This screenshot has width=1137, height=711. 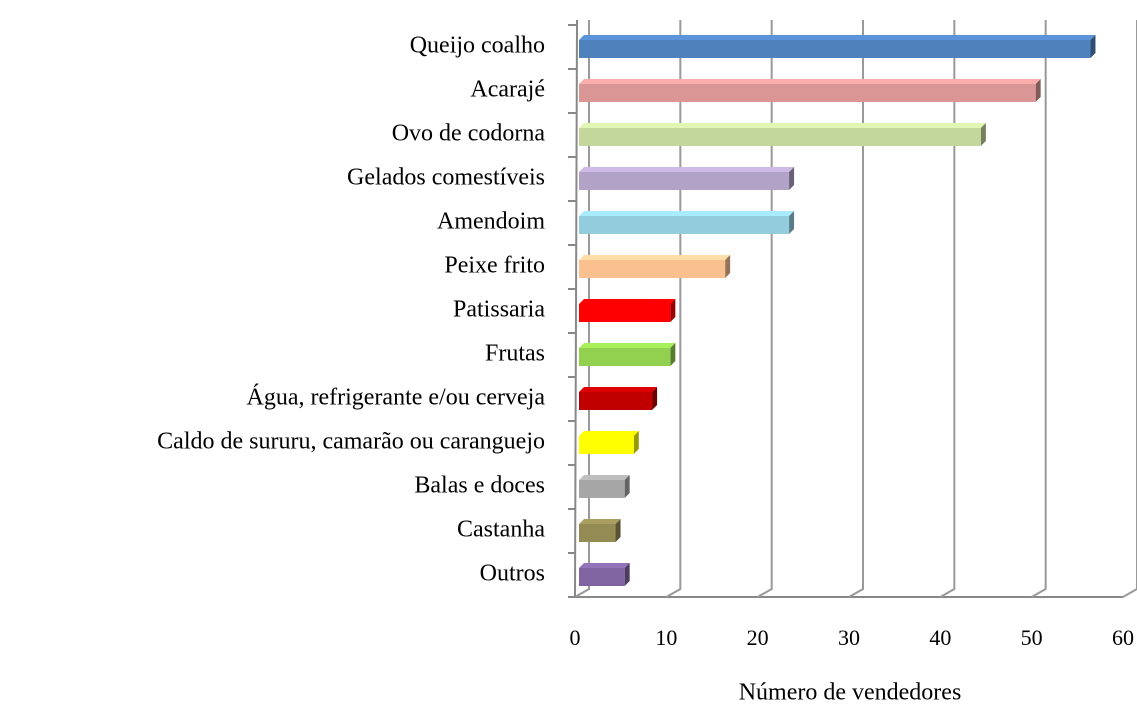 What do you see at coordinates (469, 134) in the screenshot?
I see `y-tick-label: Ovo de codorna` at bounding box center [469, 134].